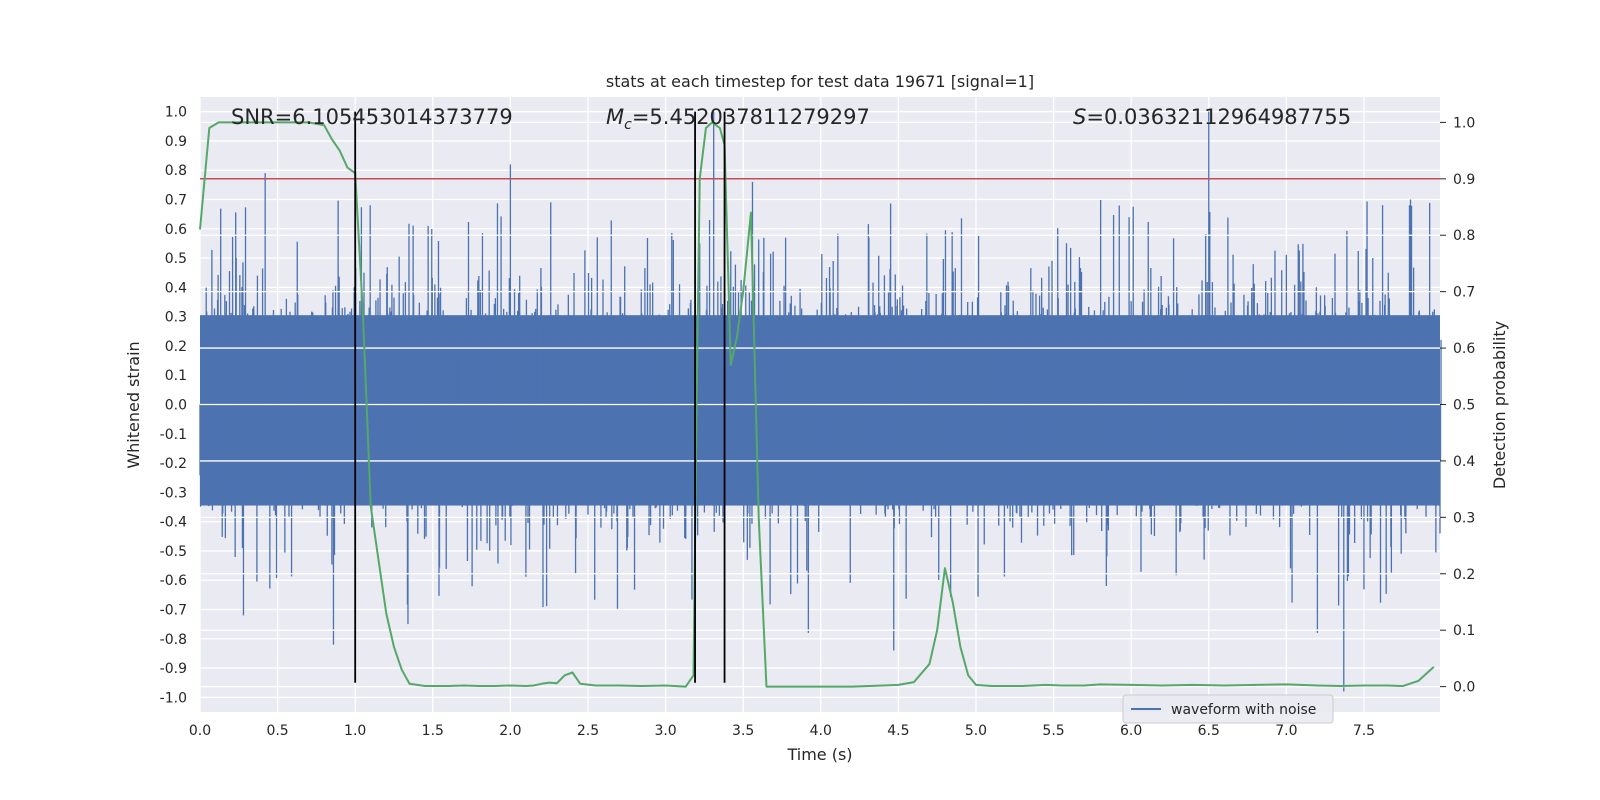  I want to click on left-y-tick-label: -0.9, so click(173, 669).